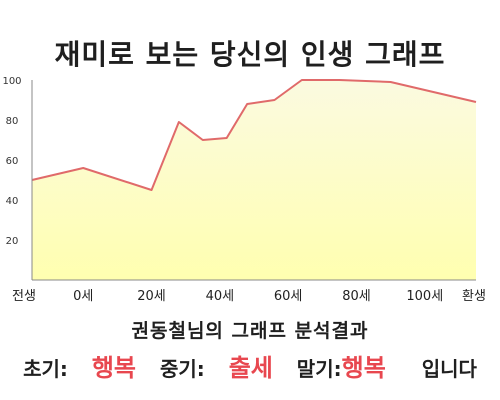 The height and width of the screenshot is (400, 500). I want to click on x-tick-label: 0세, so click(83, 296).